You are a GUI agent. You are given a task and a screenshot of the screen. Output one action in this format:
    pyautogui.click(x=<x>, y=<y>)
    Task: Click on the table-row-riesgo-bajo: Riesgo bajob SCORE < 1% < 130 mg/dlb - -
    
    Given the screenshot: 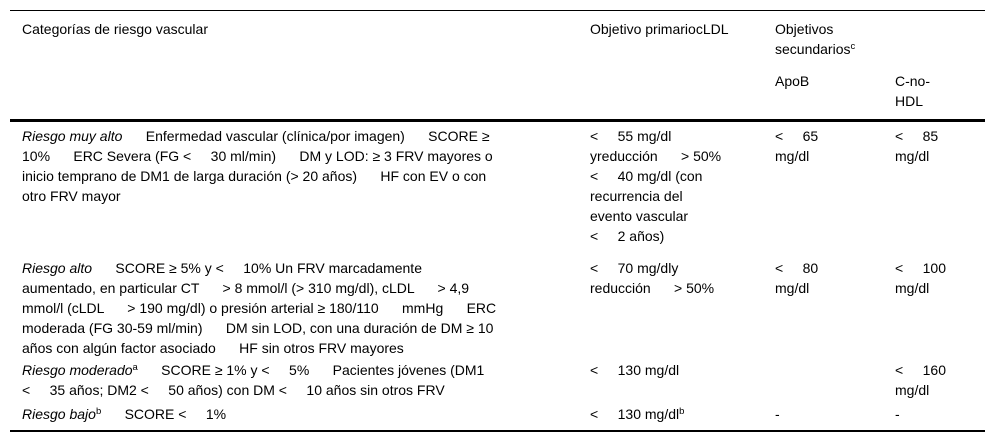 What is the action you would take?
    pyautogui.click(x=497, y=415)
    